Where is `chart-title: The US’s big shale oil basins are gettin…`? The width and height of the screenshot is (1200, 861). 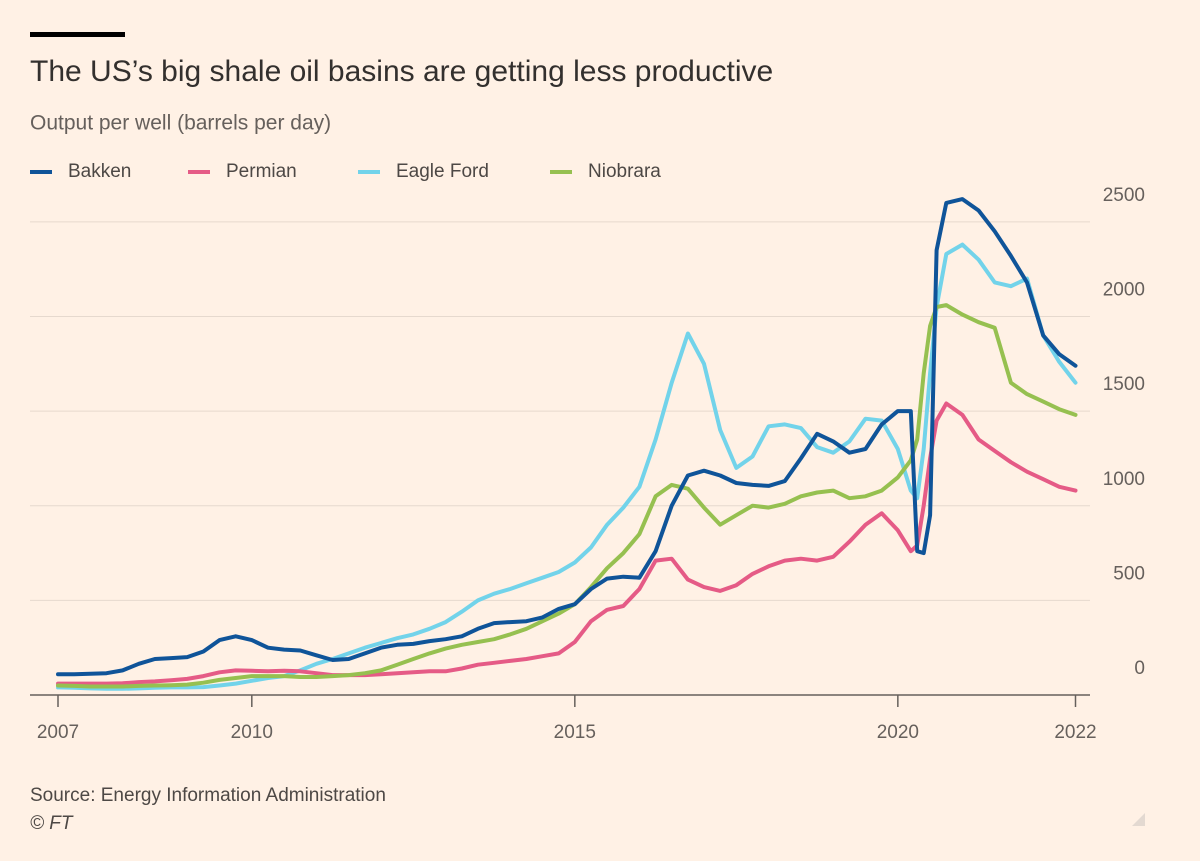
chart-title: The US’s big shale oil basins are gettin… is located at coordinates (401, 71).